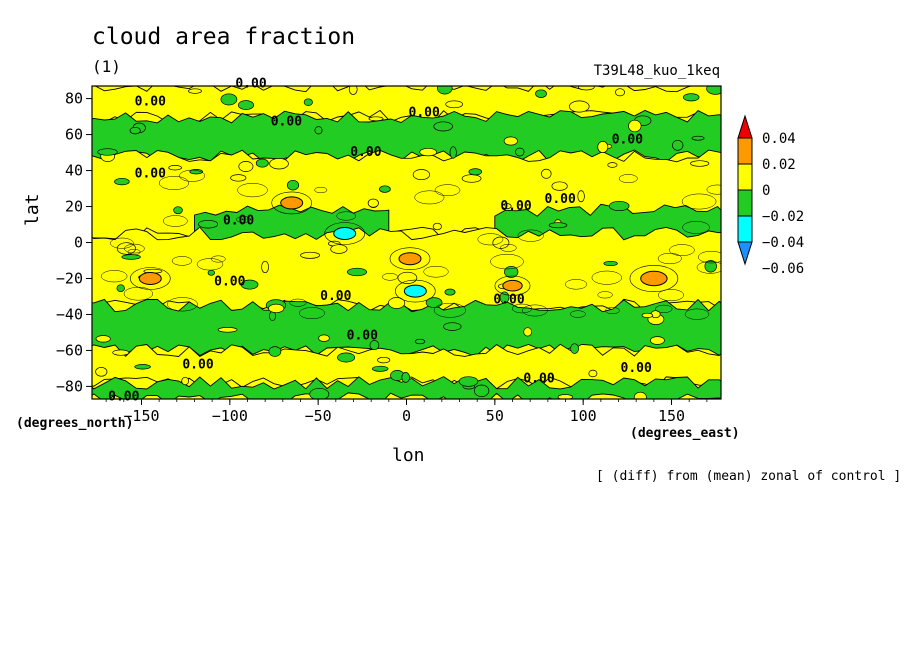 The image size is (904, 654). What do you see at coordinates (766, 191) in the screenshot?
I see `colorbar-label: 0` at bounding box center [766, 191].